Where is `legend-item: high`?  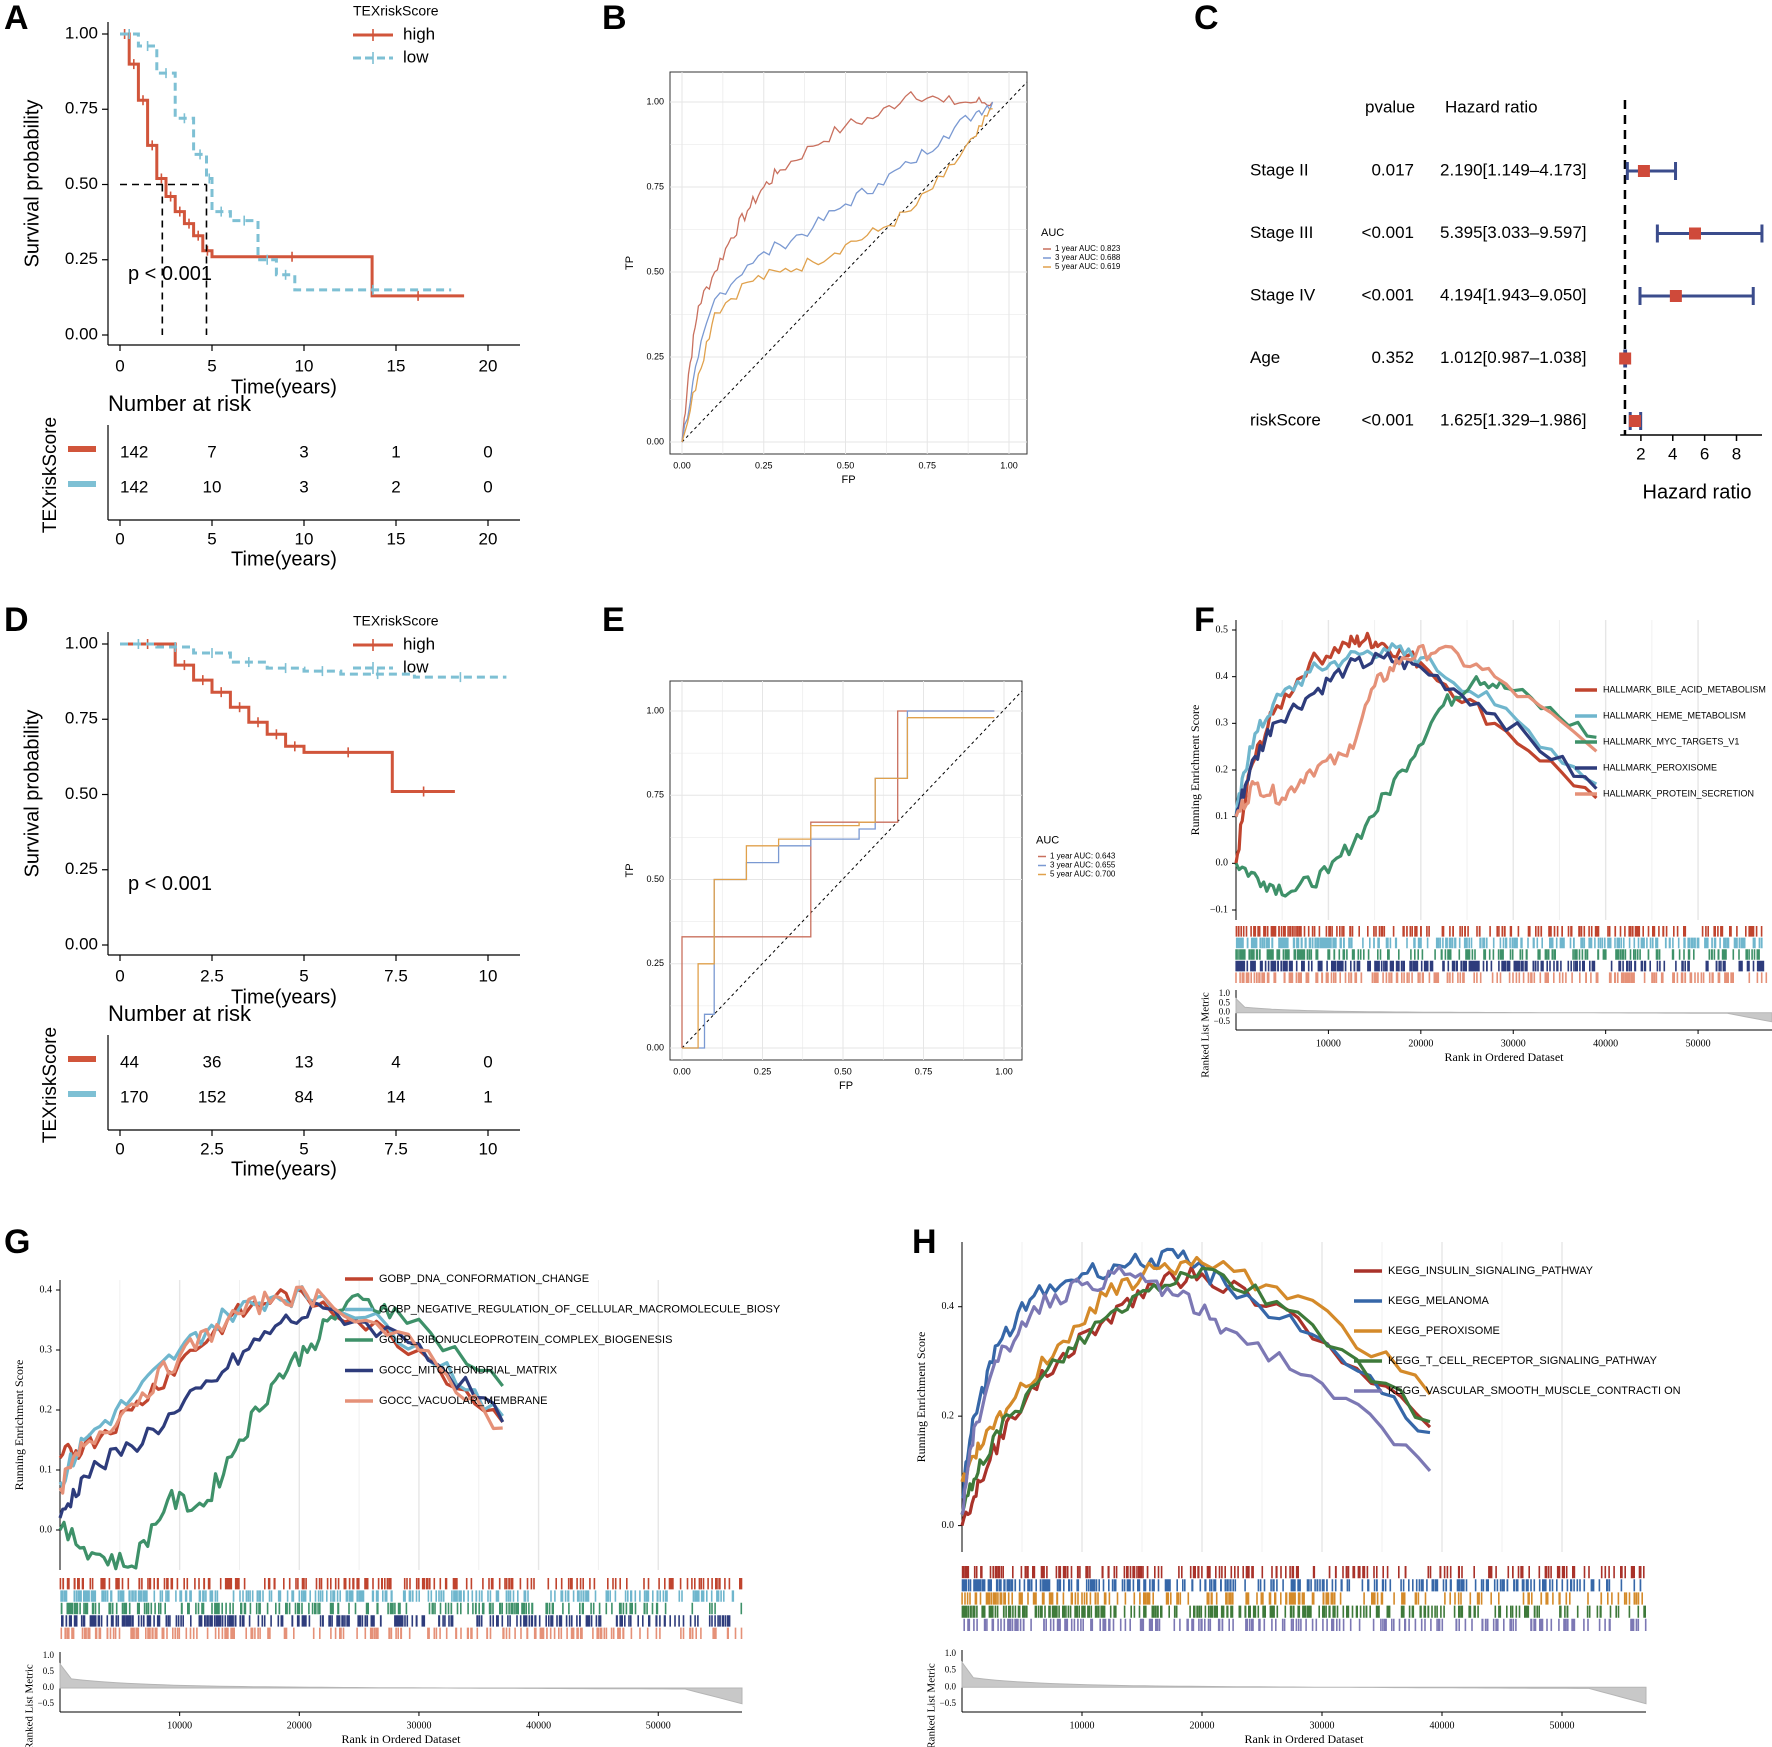
legend-item: high is located at coordinates (419, 33).